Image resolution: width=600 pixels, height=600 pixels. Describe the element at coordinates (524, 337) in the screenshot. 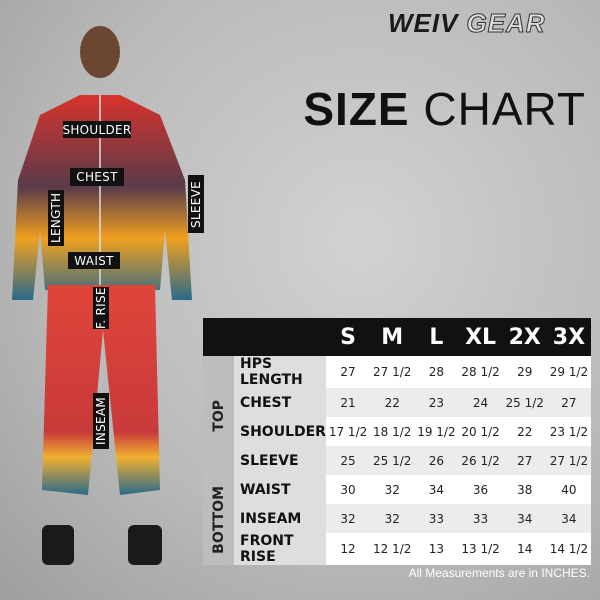

I see `size-header: 2X` at that location.